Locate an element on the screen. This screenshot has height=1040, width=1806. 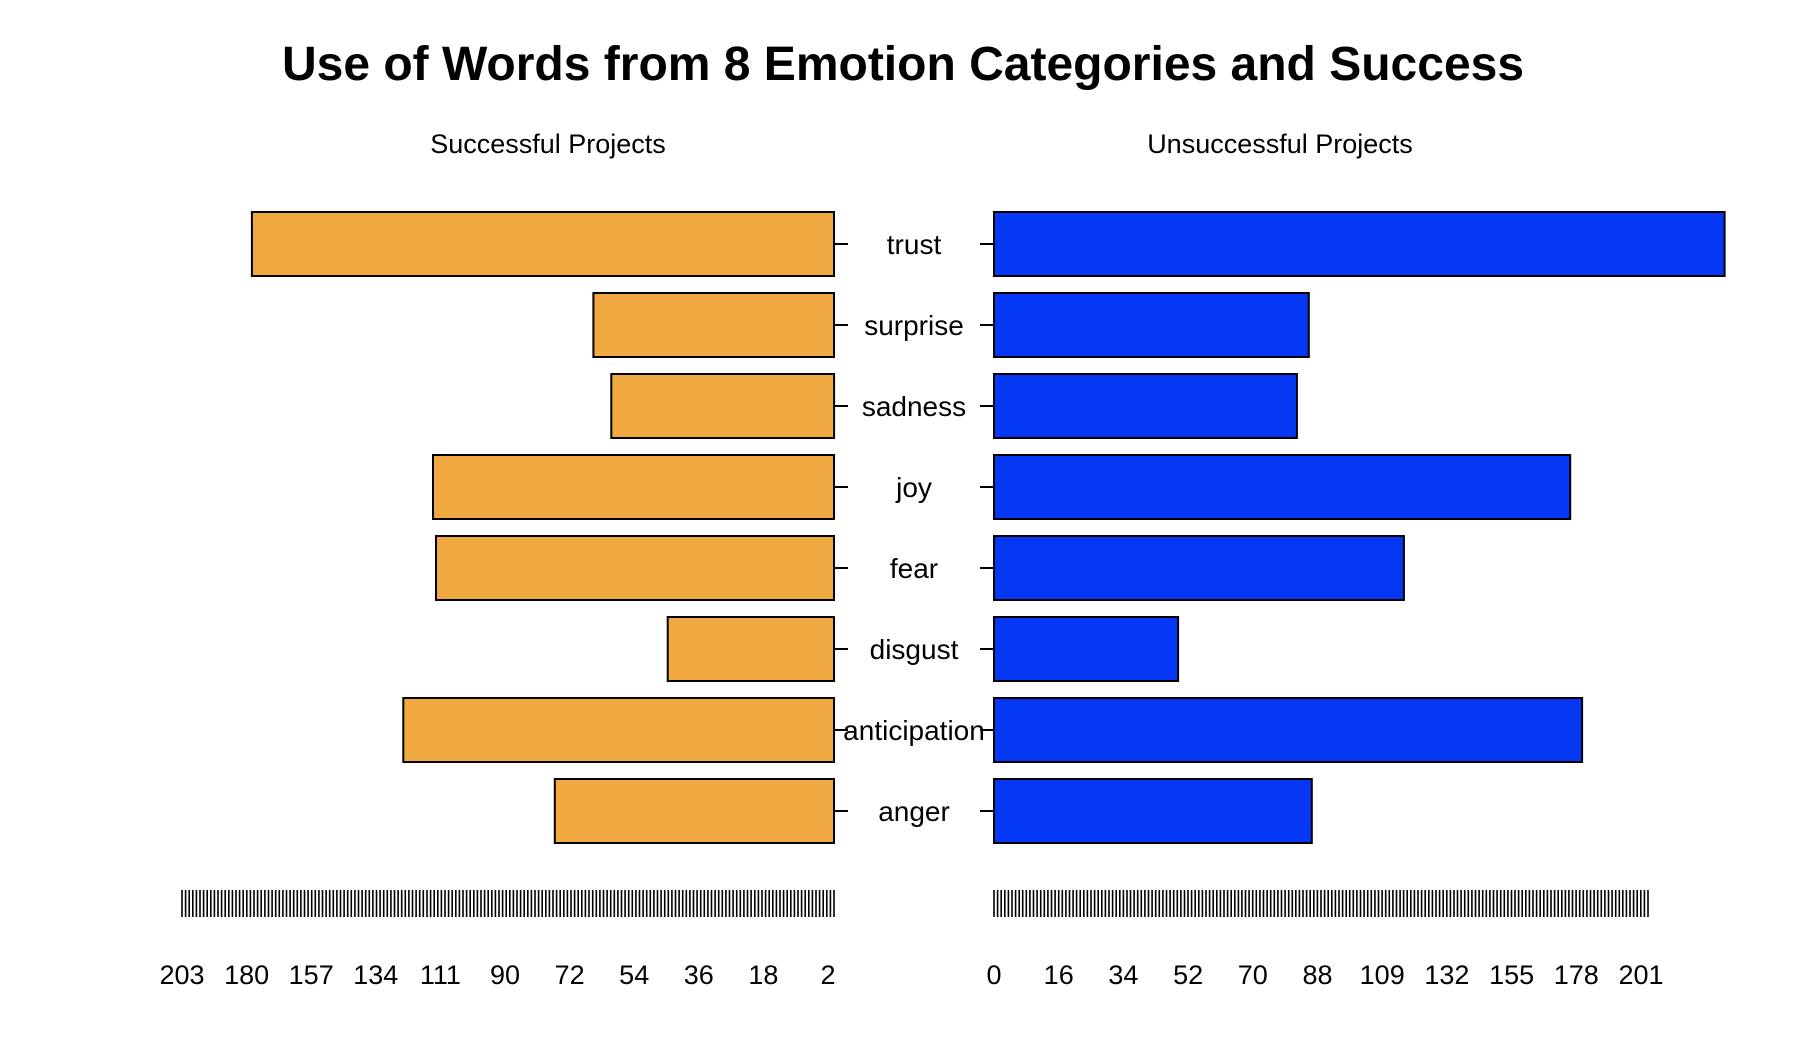
unsuccessful-bar-anger is located at coordinates (1153, 811).